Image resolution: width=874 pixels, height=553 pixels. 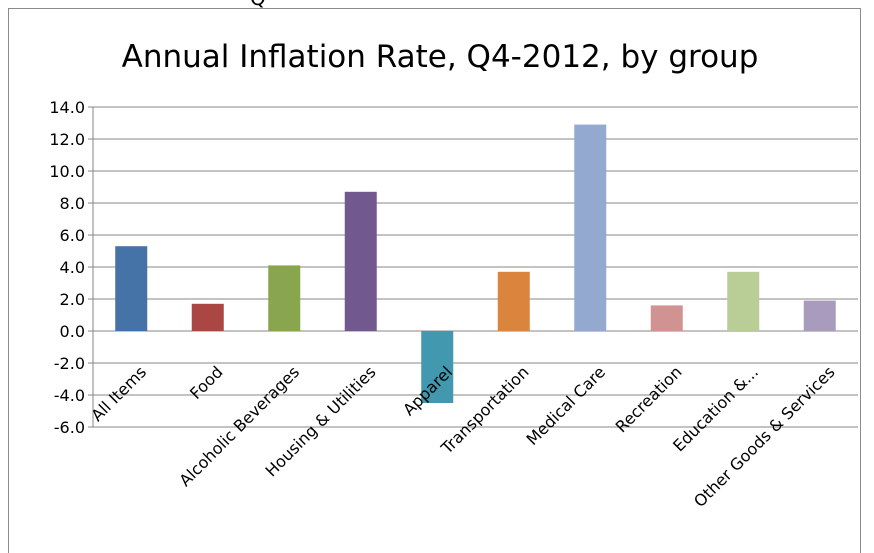 What do you see at coordinates (67, 139) in the screenshot?
I see `y-tick-label: 12.0` at bounding box center [67, 139].